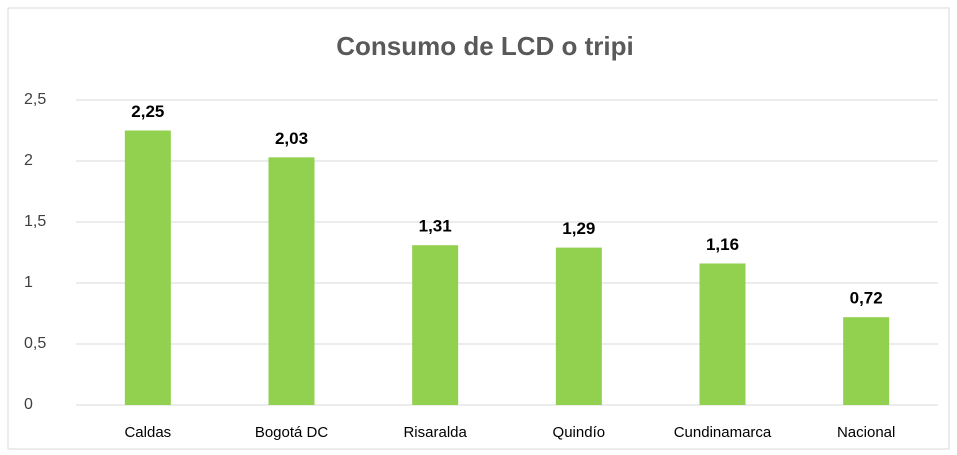 The height and width of the screenshot is (455, 957). I want to click on x-tick-label: Caldas, so click(147, 432).